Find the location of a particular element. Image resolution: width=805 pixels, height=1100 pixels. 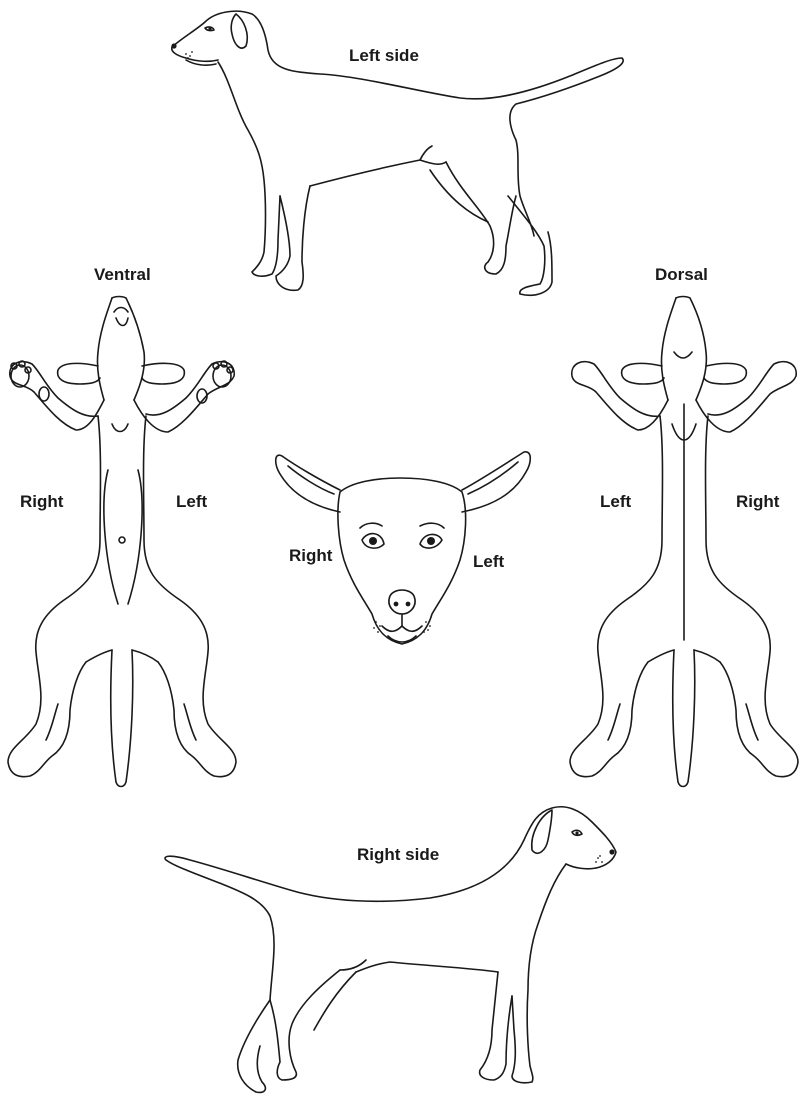

label-dorsal-left: Left is located at coordinates (616, 501).